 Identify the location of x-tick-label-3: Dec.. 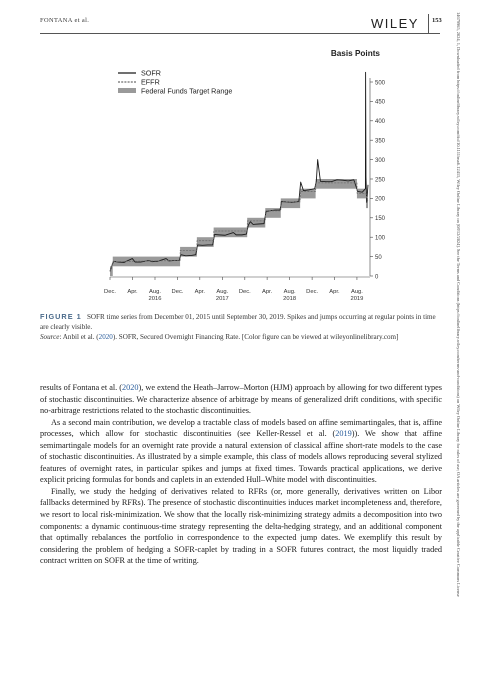
(178, 292).